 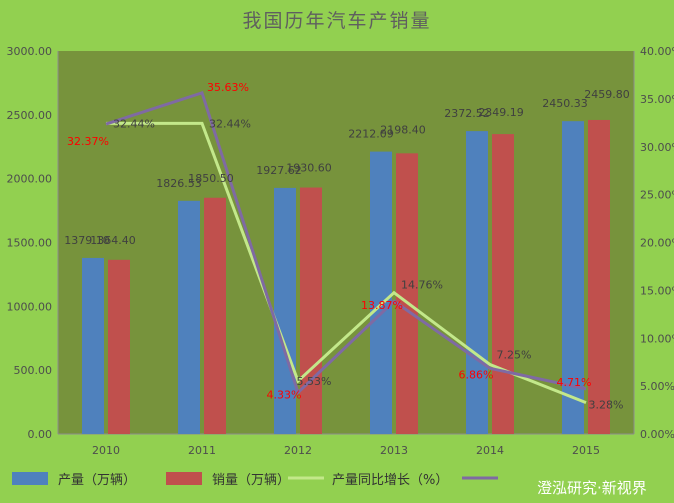 What do you see at coordinates (30, 243) in the screenshot?
I see `y-left-tick-label: 1500.00` at bounding box center [30, 243].